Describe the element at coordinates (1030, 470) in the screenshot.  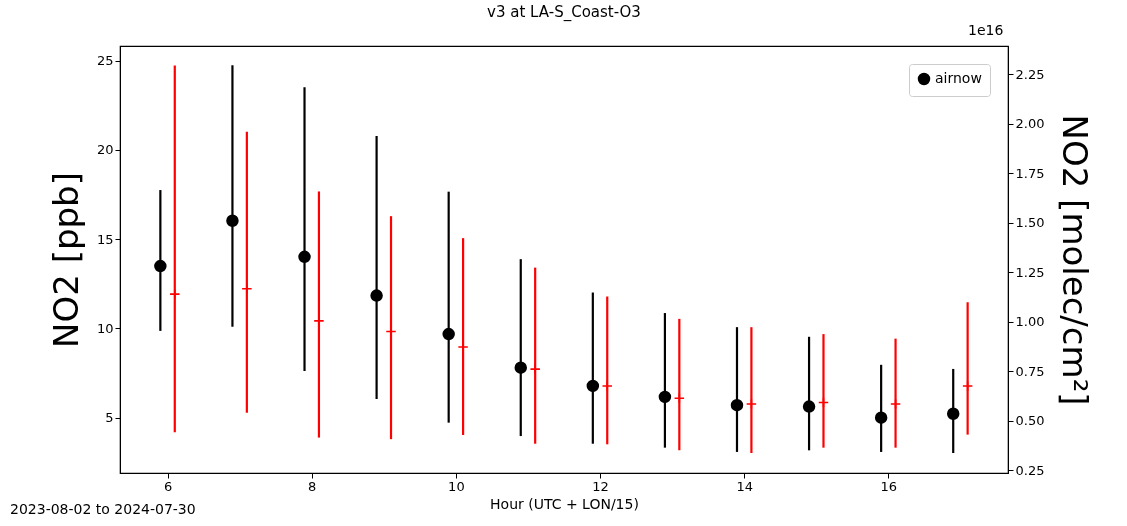
I see `y2-tick-label: 0.25` at that location.